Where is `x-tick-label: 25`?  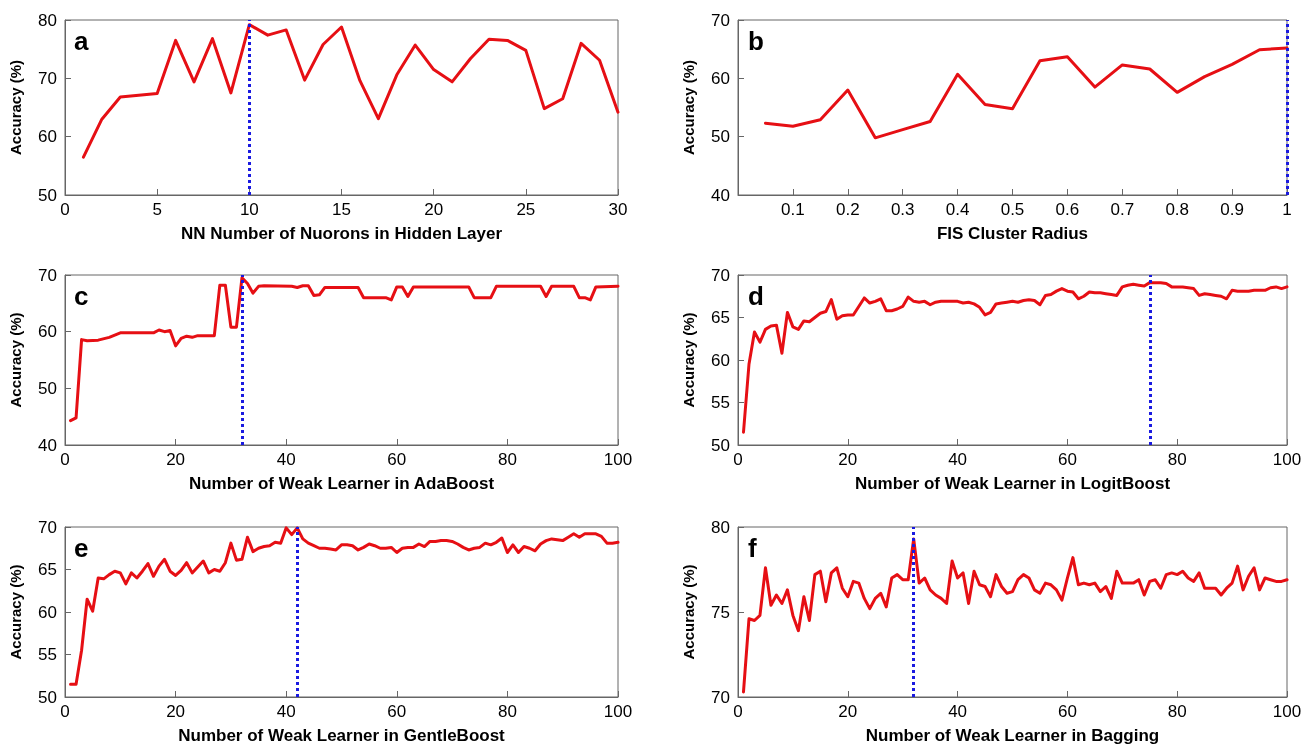 x-tick-label: 25 is located at coordinates (526, 209).